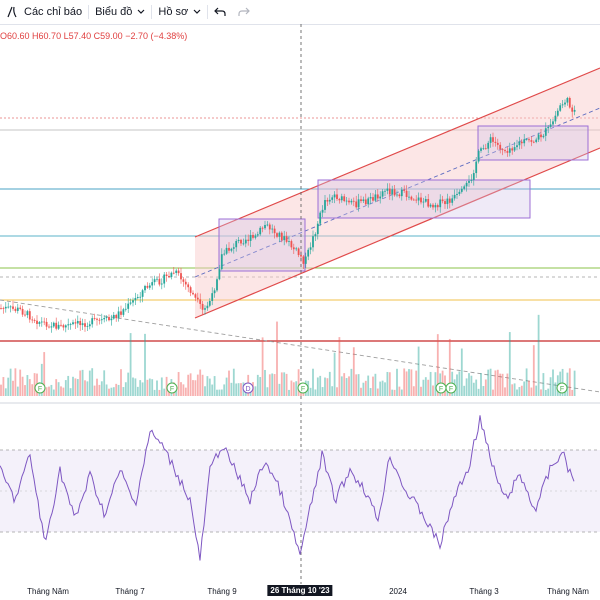 This screenshot has width=600, height=600. Describe the element at coordinates (248, 388) in the screenshot. I see `earnings-marker: D` at that location.